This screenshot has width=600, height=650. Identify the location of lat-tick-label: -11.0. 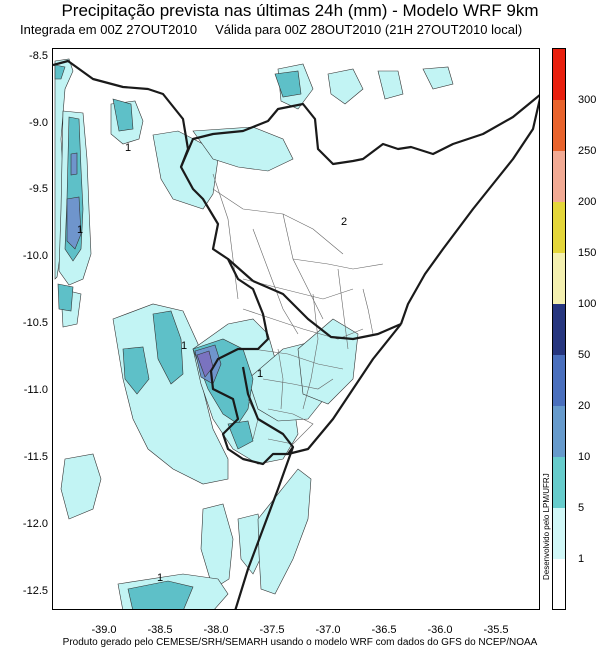
(35, 390).